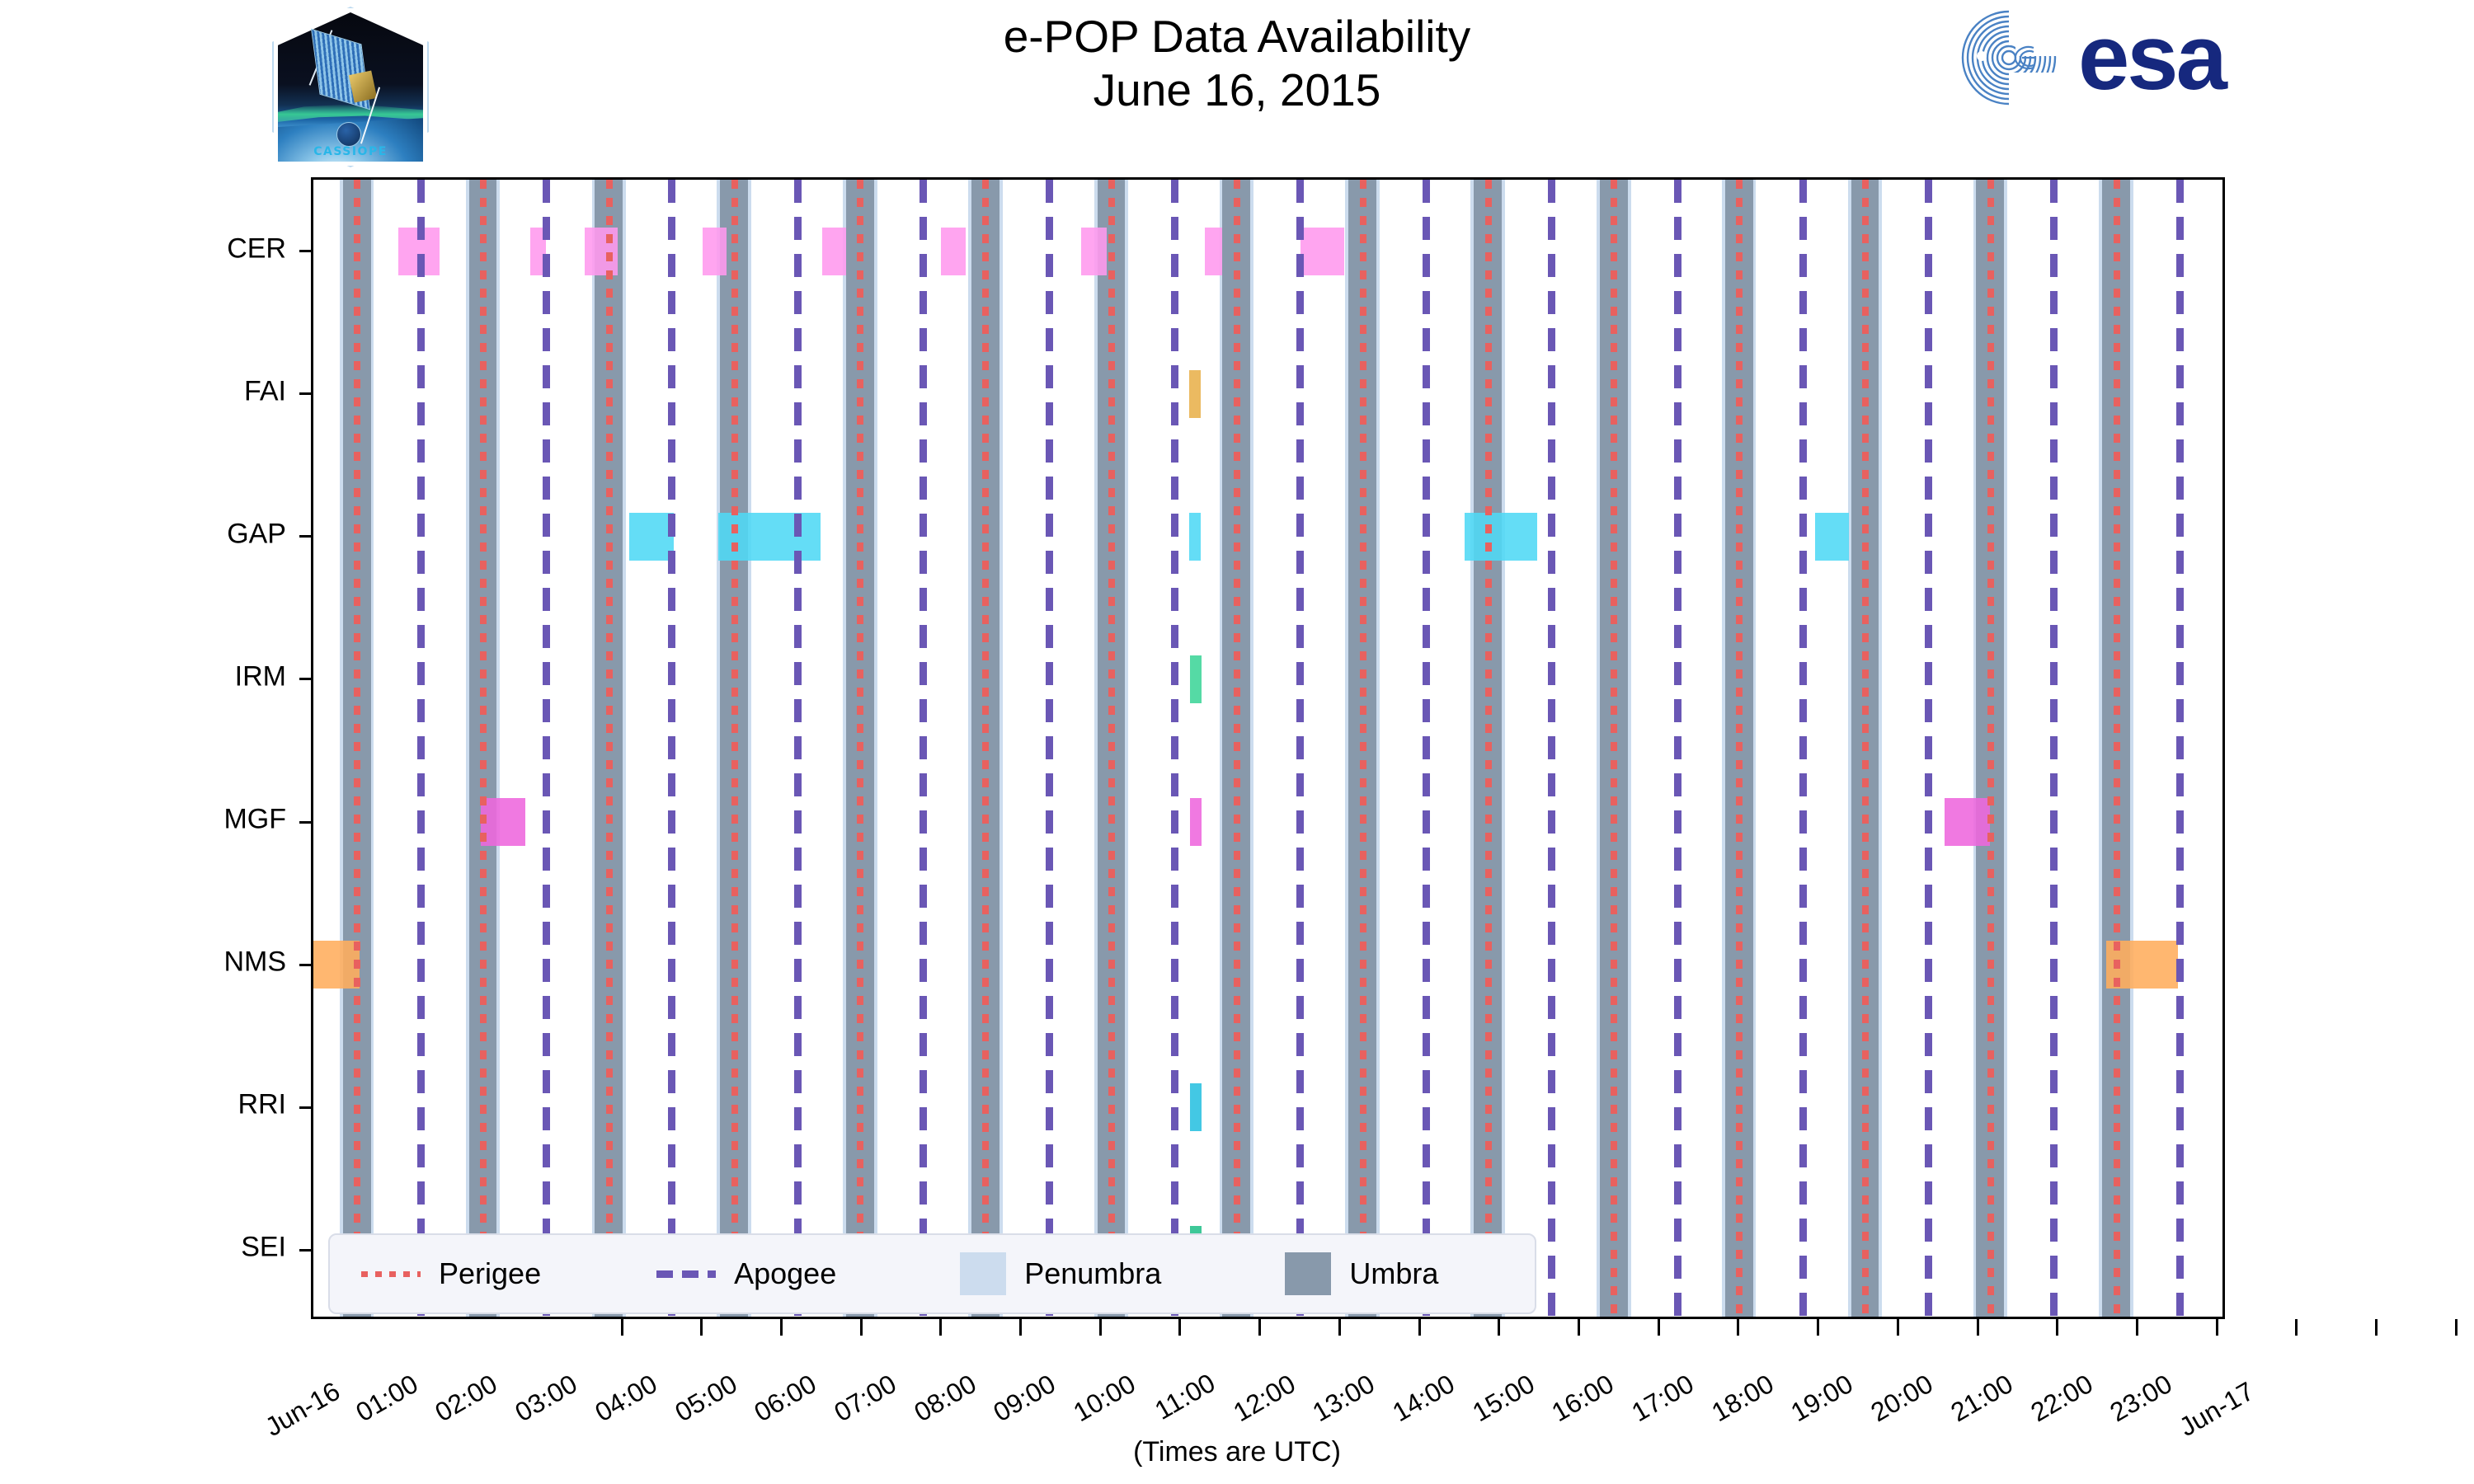 The height and width of the screenshot is (1484, 2474). I want to click on esa-wordmark: esa, so click(2152, 58).